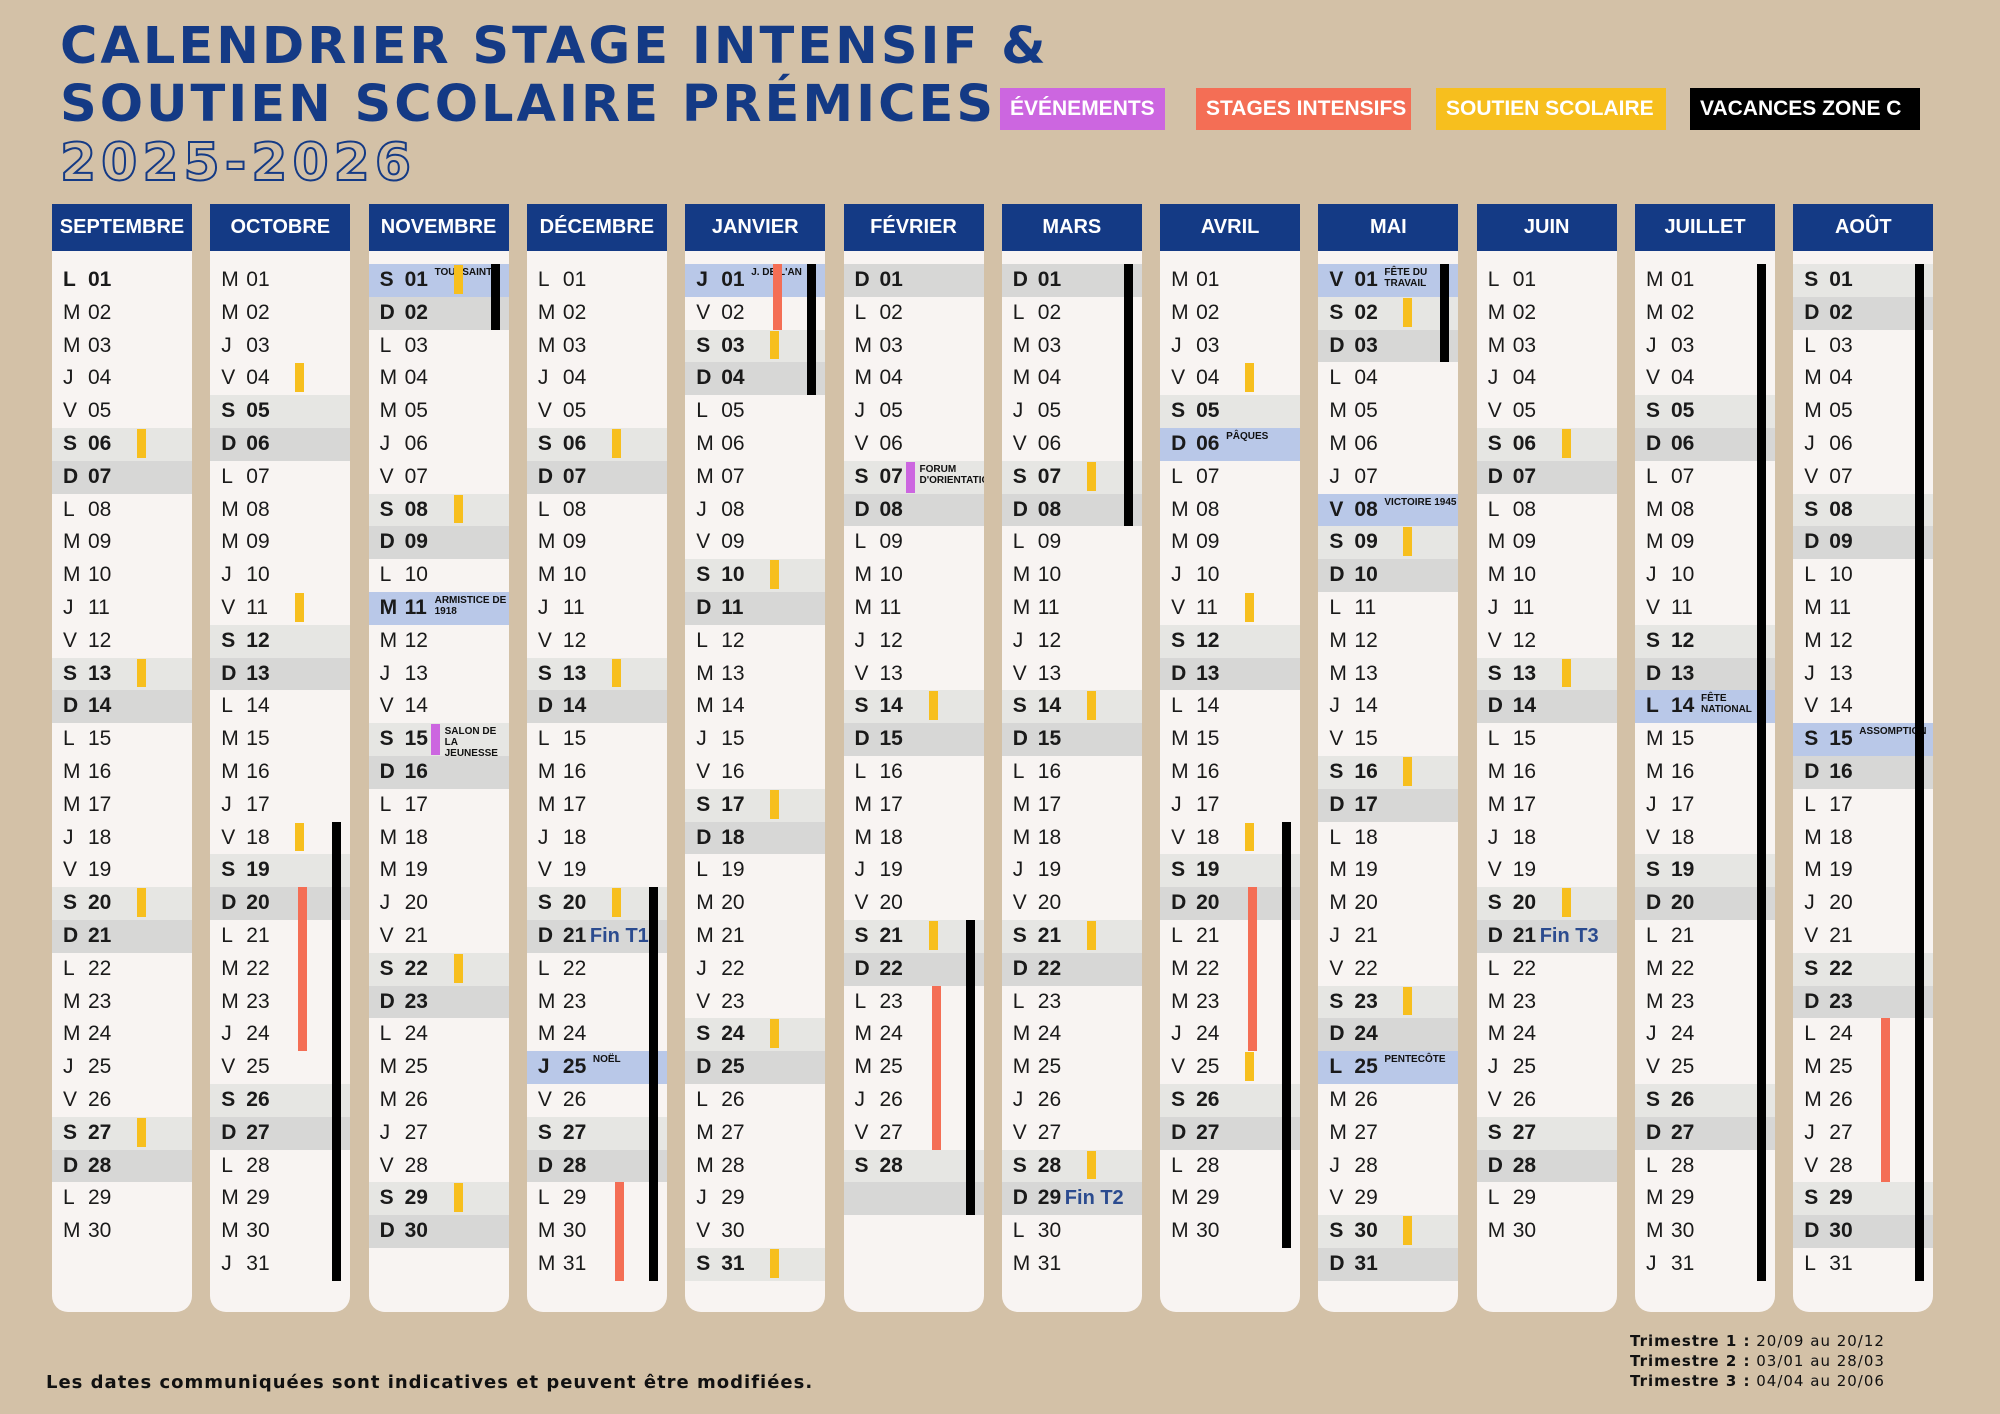  I want to click on day-row: M 08, so click(1230, 510).